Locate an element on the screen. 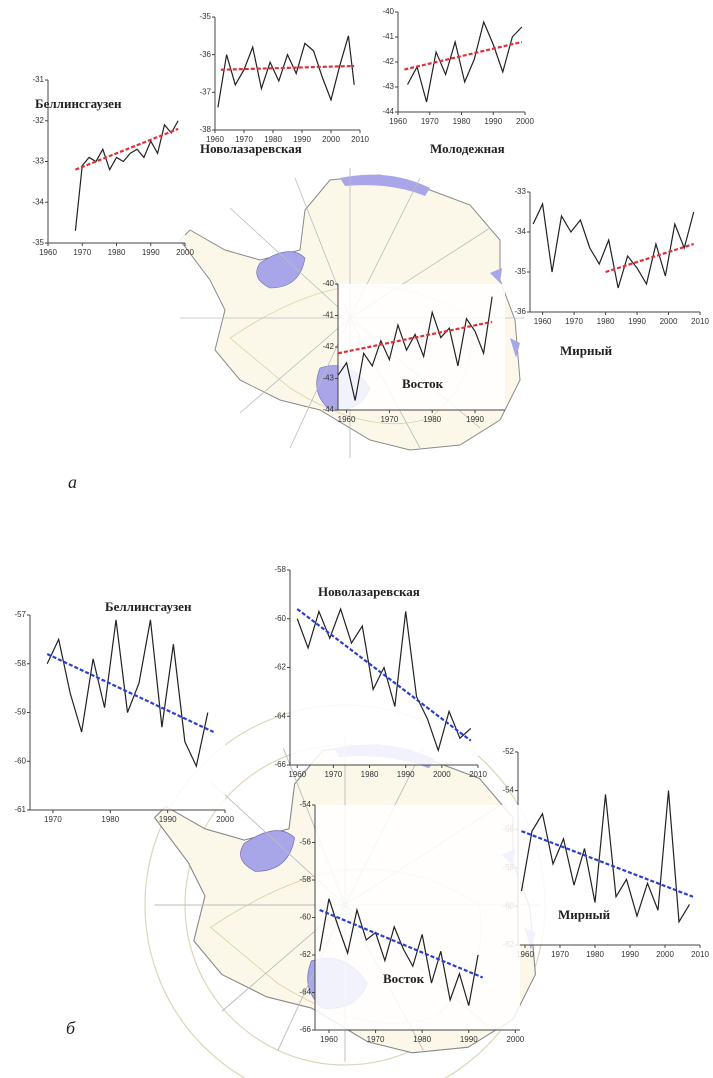 Image resolution: width=713 pixels, height=1078 pixels. y-tick-label: -42 is located at coordinates (328, 346).